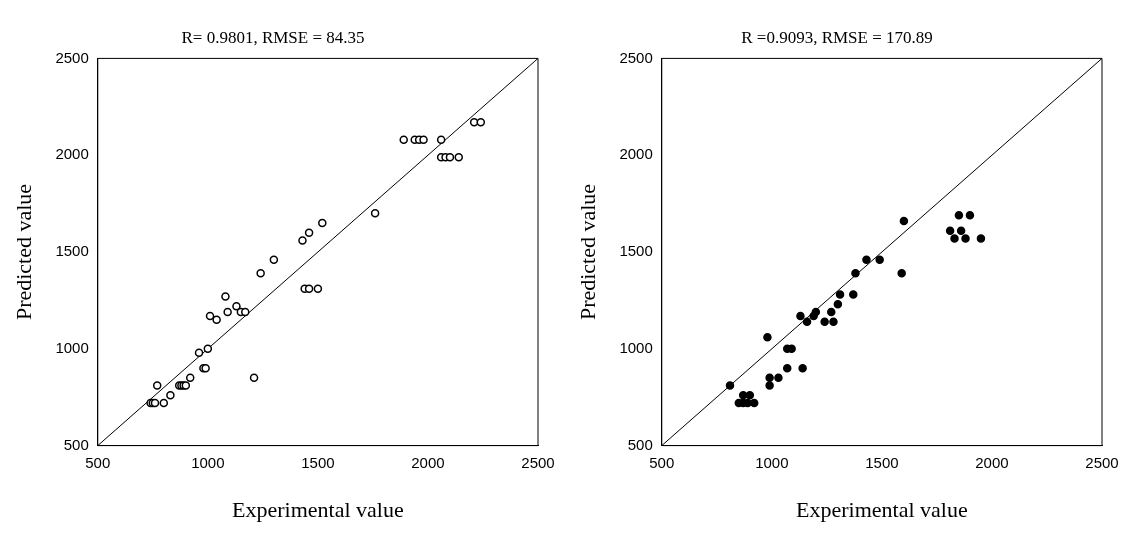  I want to click on chart-title: R= 0.9801, RMSE = 84.35, so click(273, 37).